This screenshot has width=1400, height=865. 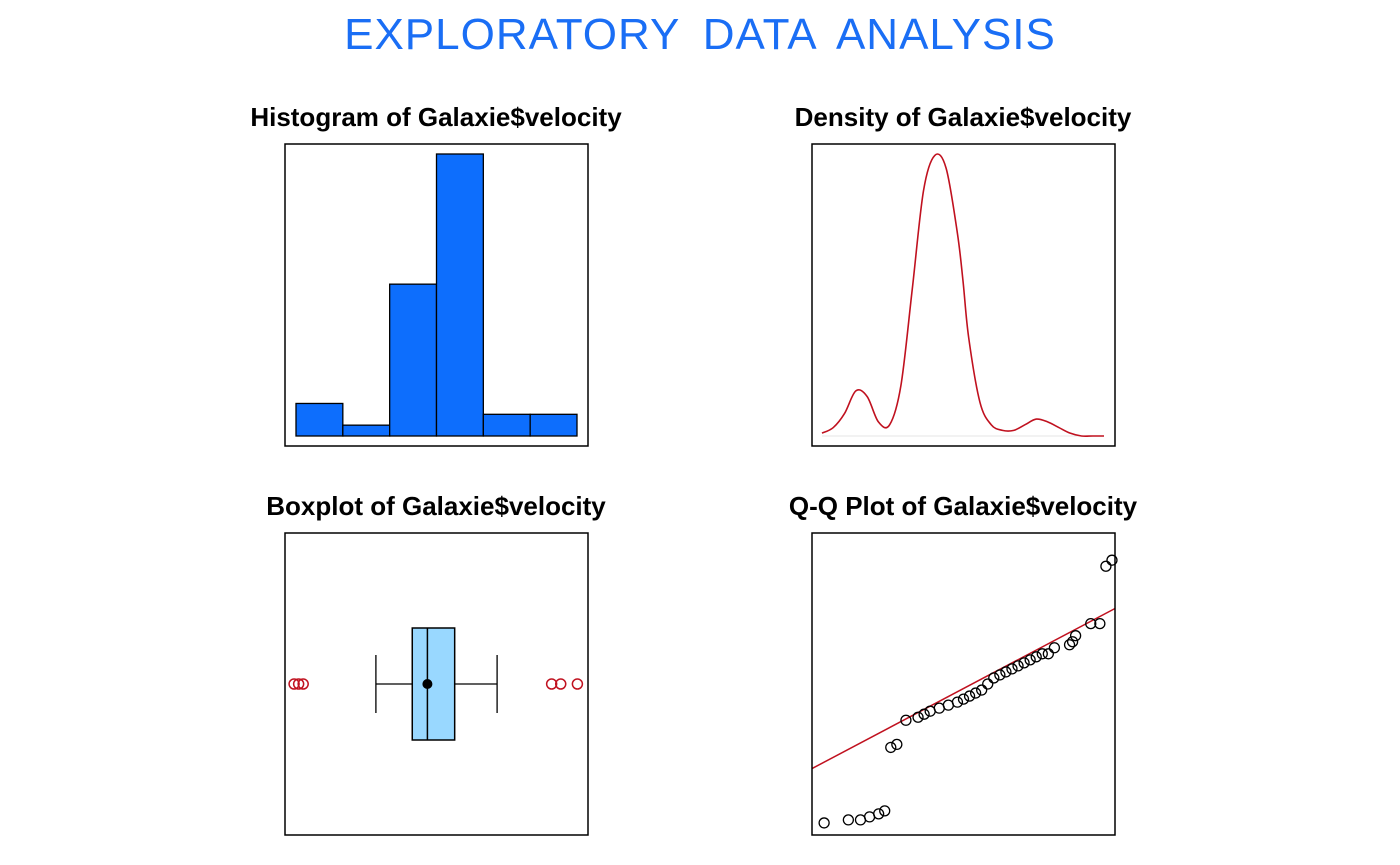 I want to click on histogram-frame, so click(x=436, y=295).